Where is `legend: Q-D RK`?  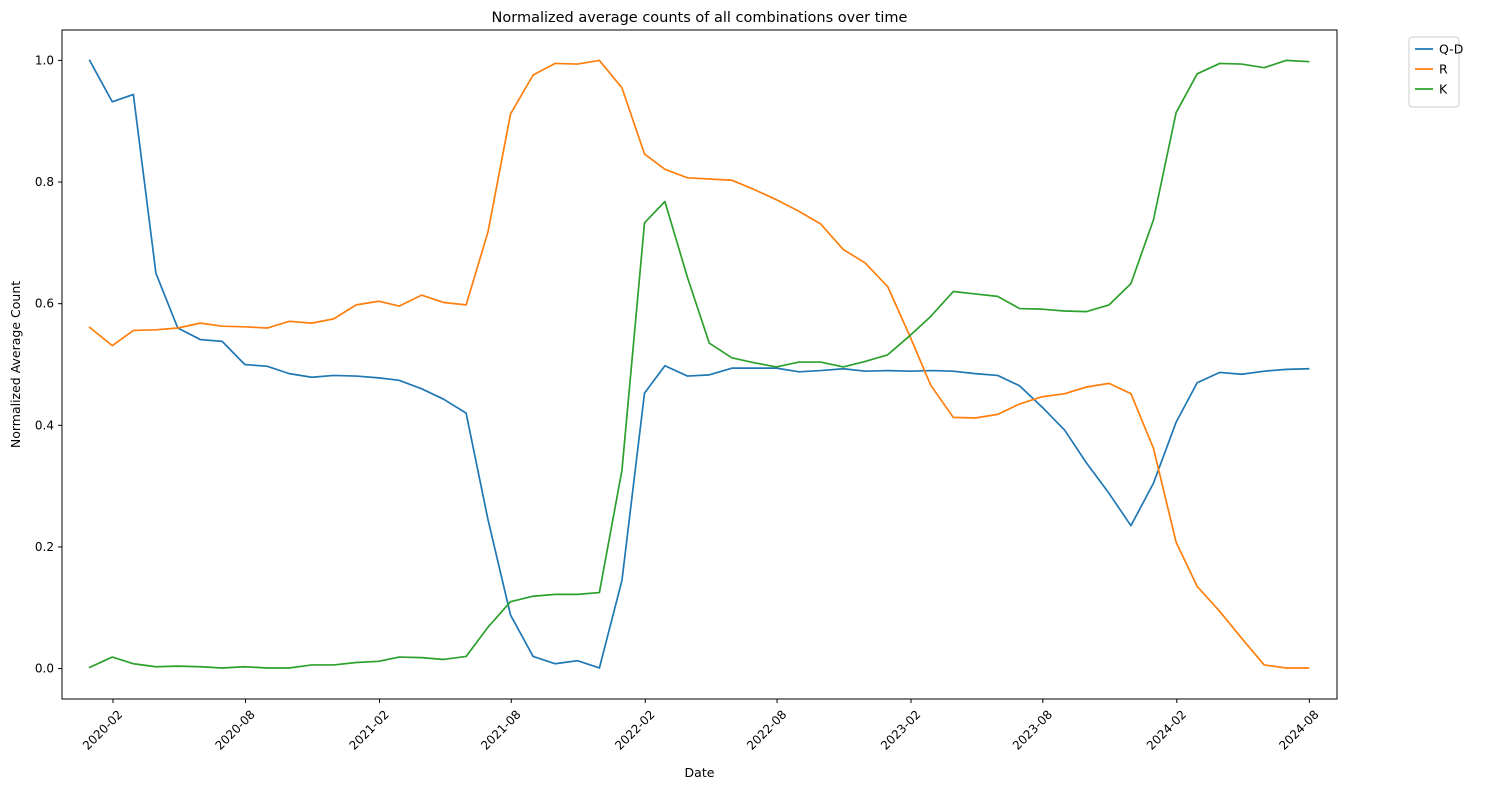 legend: Q-D RK is located at coordinates (1435, 72).